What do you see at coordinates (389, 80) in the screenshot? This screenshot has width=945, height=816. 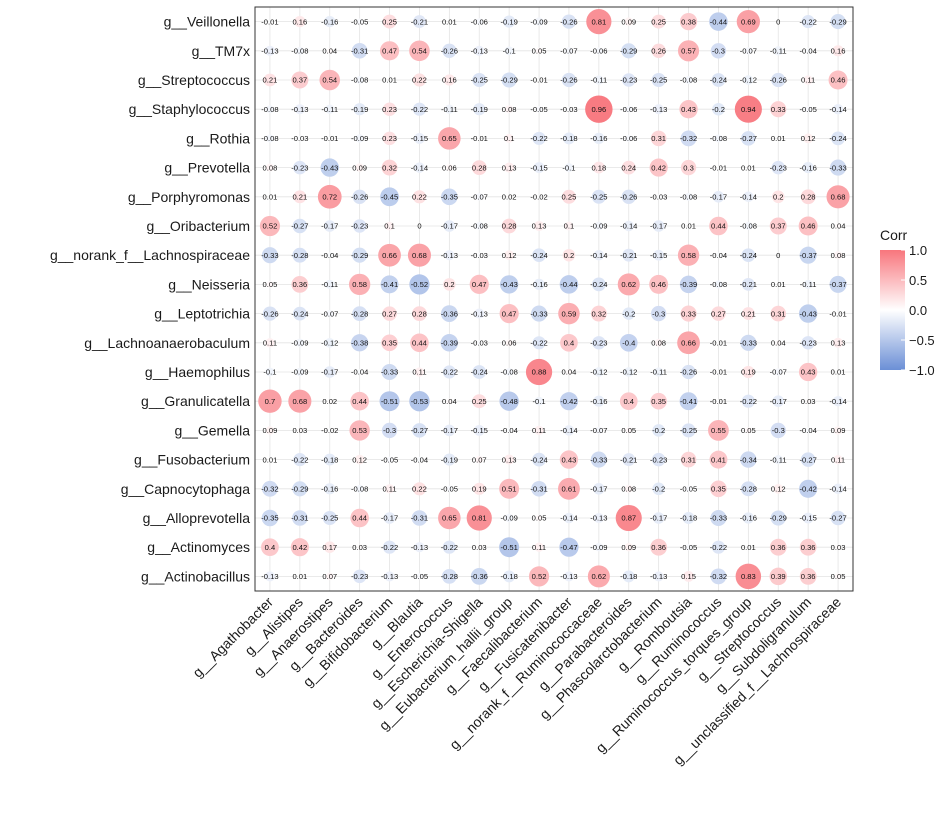 I see `corr-value-label: 0.01` at bounding box center [389, 80].